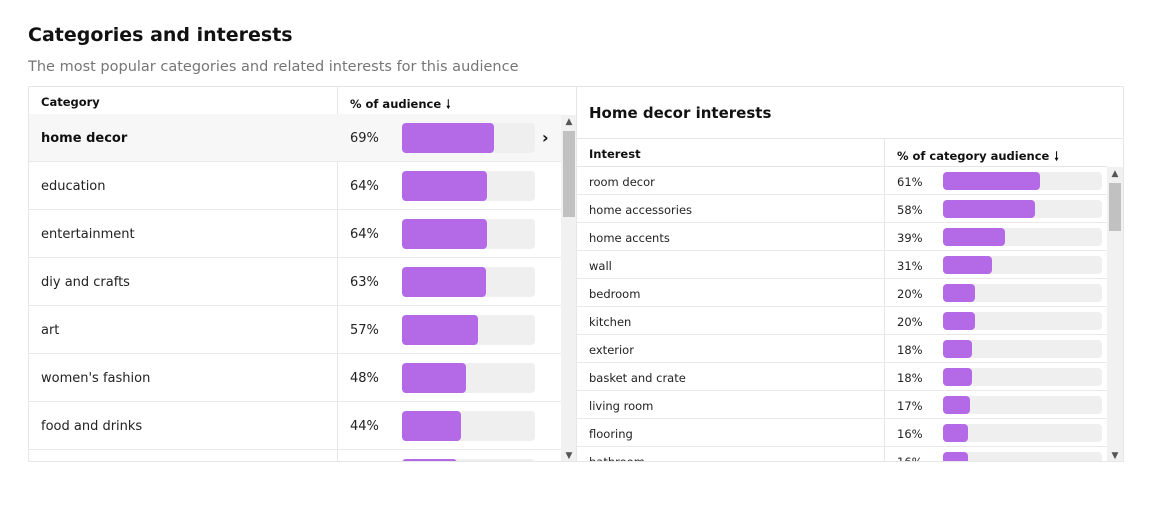  I want to click on category-audience-pct-column-header: % of category audience 🠓, so click(978, 157).